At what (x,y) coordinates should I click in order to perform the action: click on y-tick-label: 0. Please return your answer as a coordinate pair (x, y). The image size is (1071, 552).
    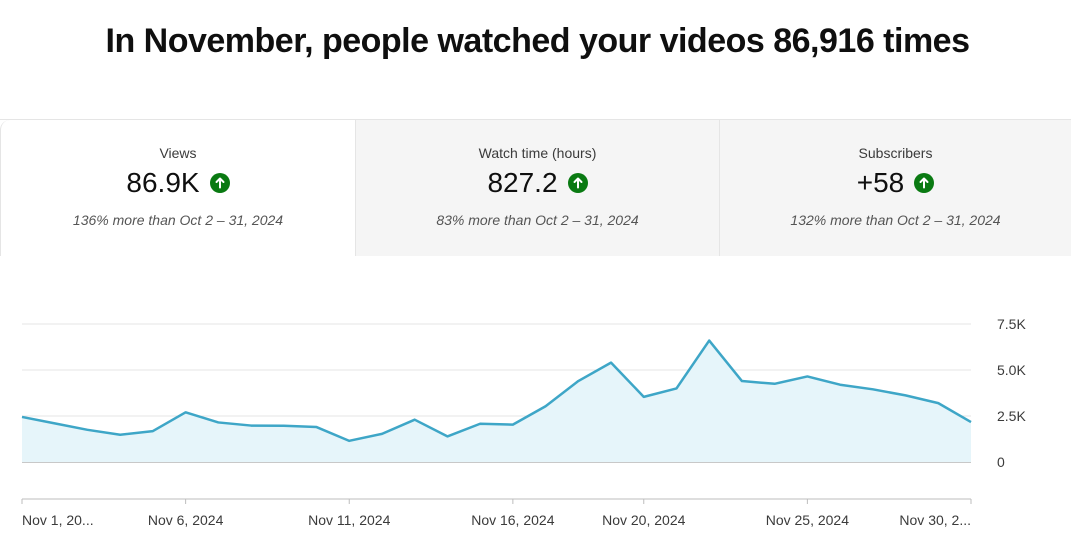
    Looking at the image, I should click on (1001, 462).